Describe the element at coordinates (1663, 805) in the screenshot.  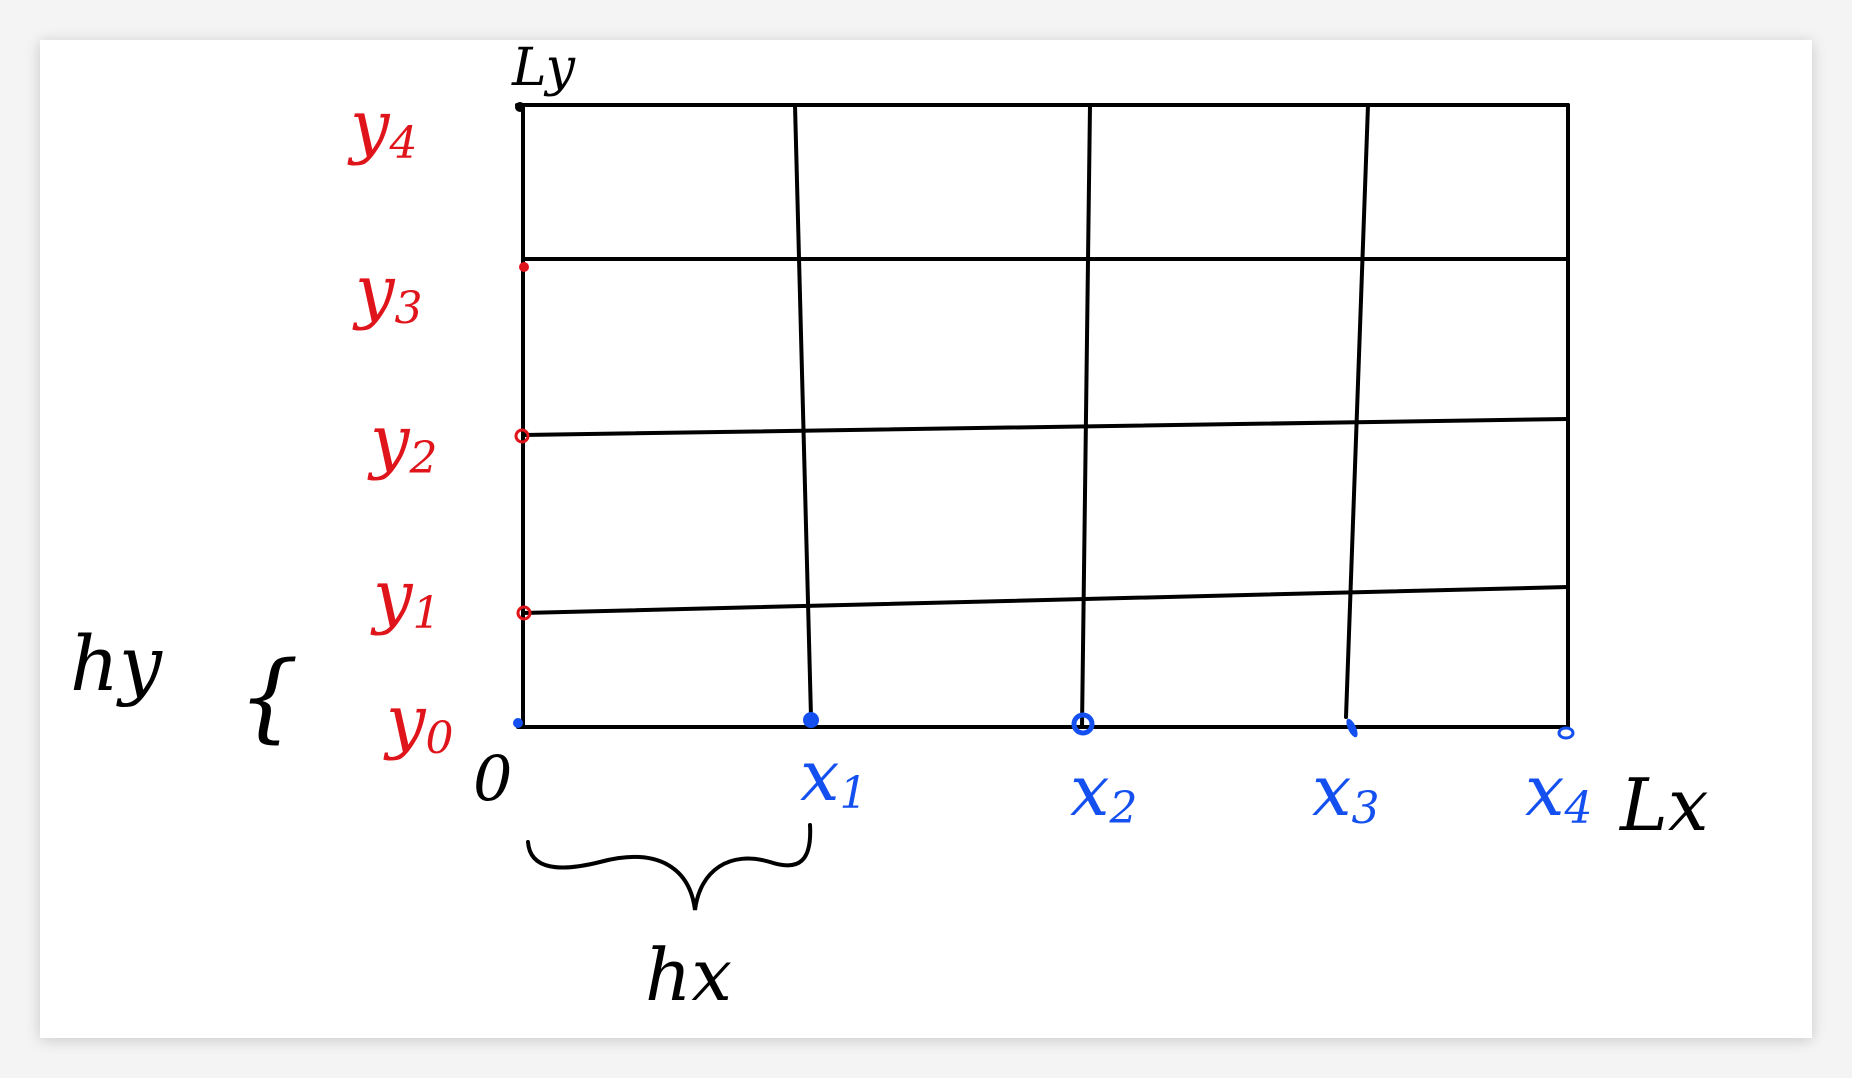
I see `label-lx: Lx` at that location.